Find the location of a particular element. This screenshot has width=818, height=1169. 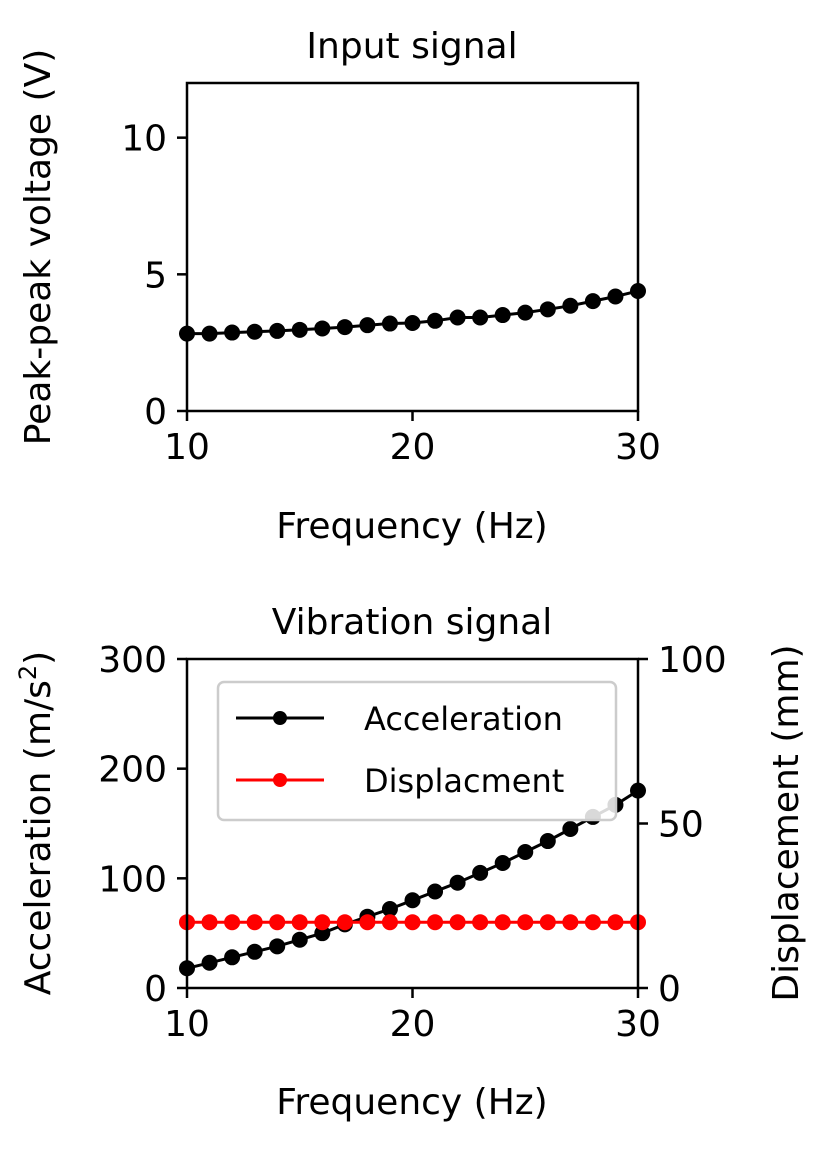

y-axis-label: Acceleration (m/s2) is located at coordinates (36, 823).